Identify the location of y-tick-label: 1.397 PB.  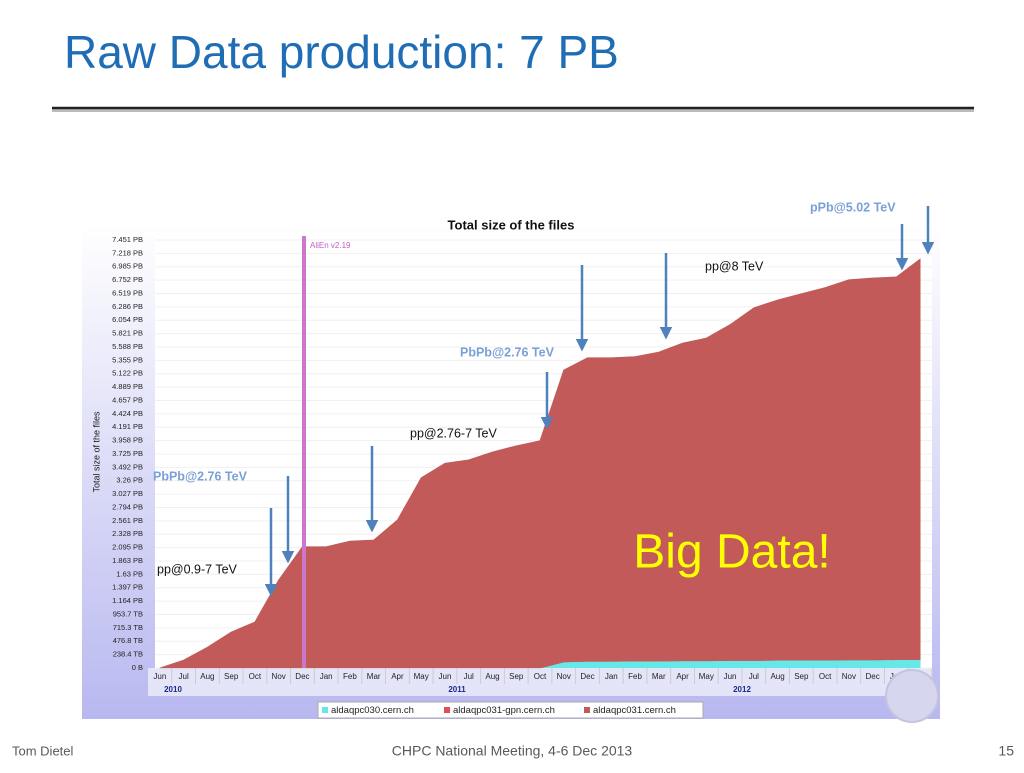
(127, 587).